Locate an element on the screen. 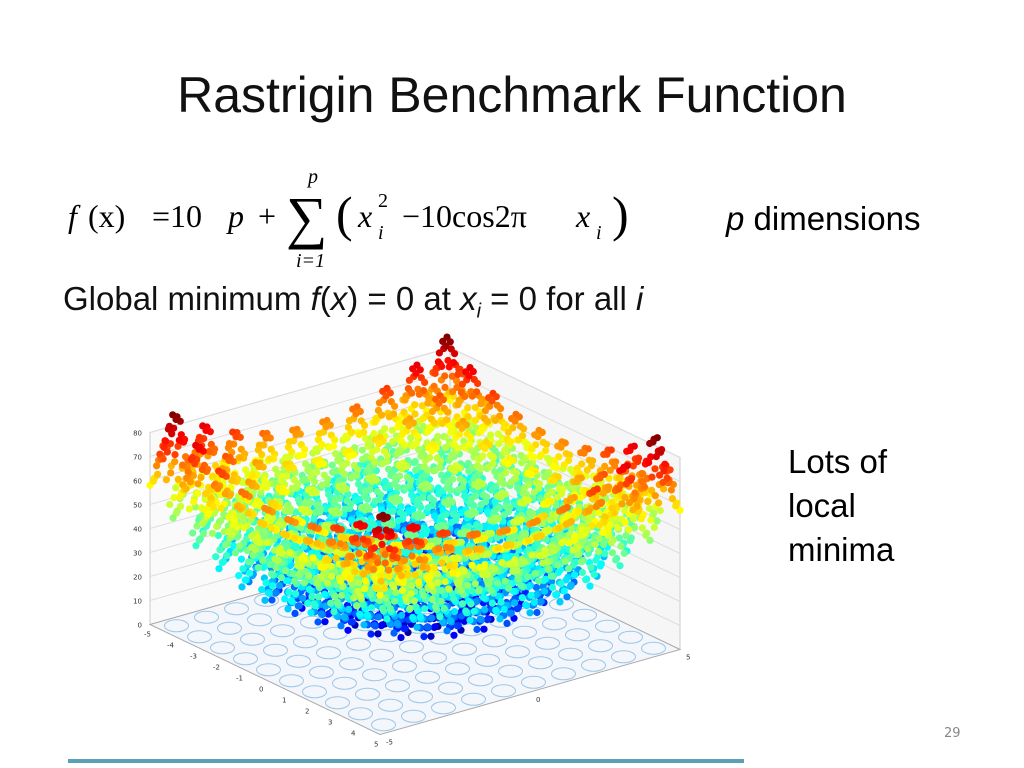  text: Lots of is located at coordinates (838, 461).